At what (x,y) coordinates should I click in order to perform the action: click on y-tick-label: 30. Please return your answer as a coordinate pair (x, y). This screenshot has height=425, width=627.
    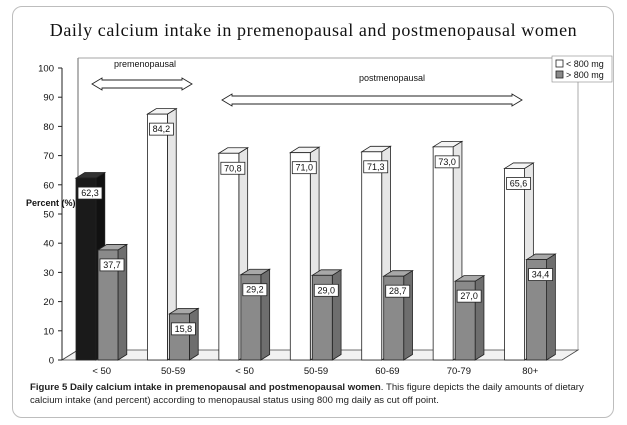
    Looking at the image, I should click on (48, 273).